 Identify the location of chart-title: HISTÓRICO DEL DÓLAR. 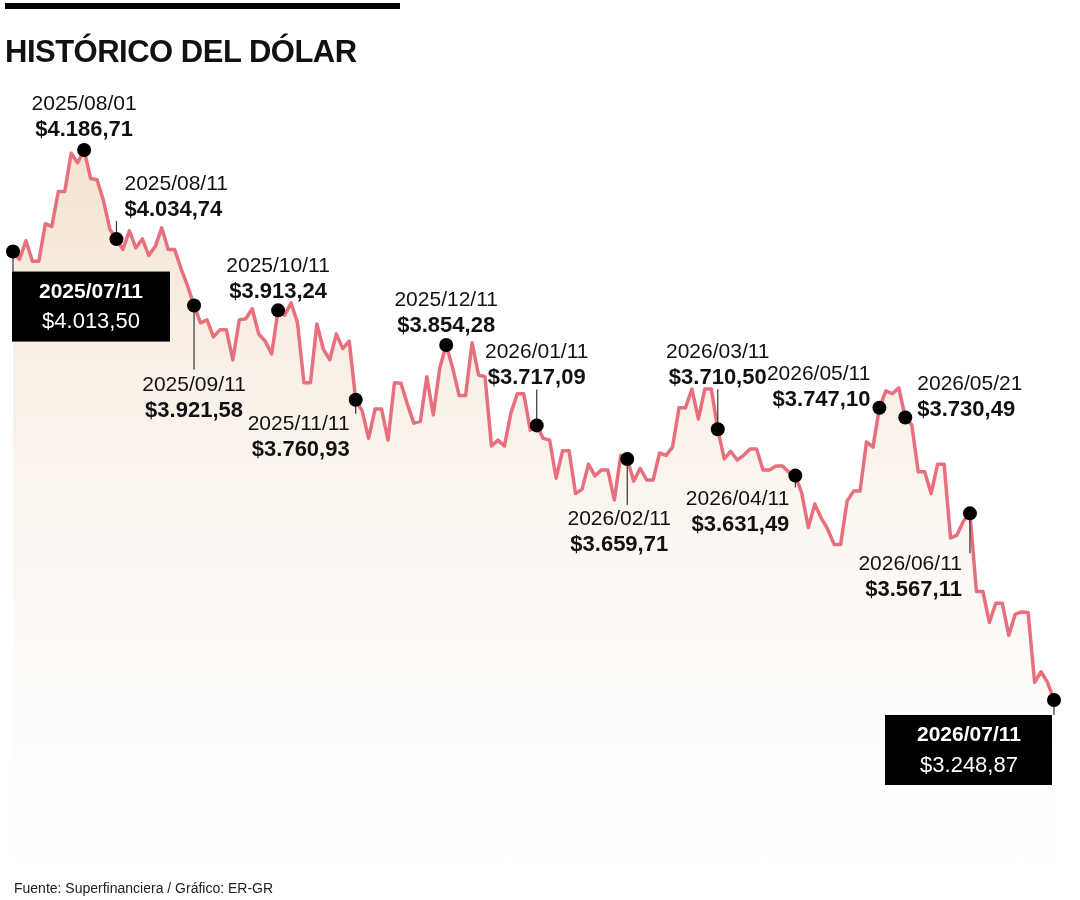
(181, 52).